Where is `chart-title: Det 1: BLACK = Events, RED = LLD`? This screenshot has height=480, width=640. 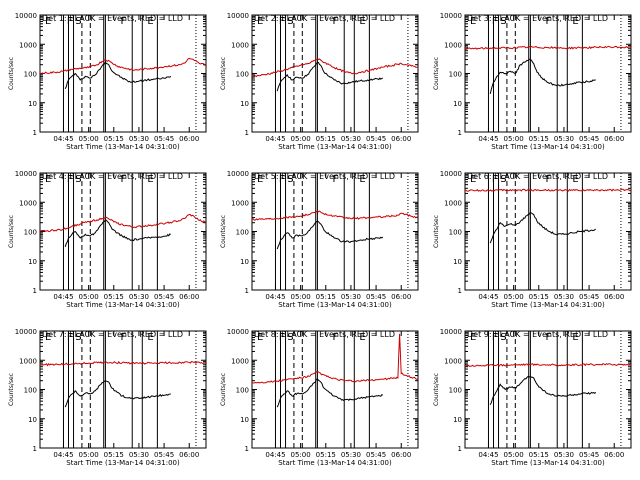 chart-title: Det 1: BLACK = Events, RED = LLD is located at coordinates (112, 18).